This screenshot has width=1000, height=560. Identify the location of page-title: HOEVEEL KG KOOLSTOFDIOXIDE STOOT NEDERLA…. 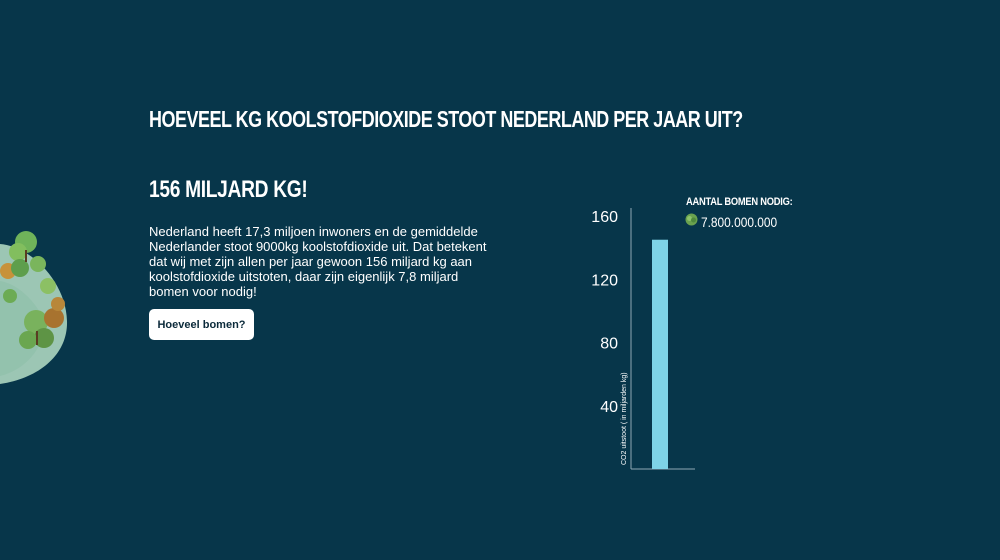
(446, 119).